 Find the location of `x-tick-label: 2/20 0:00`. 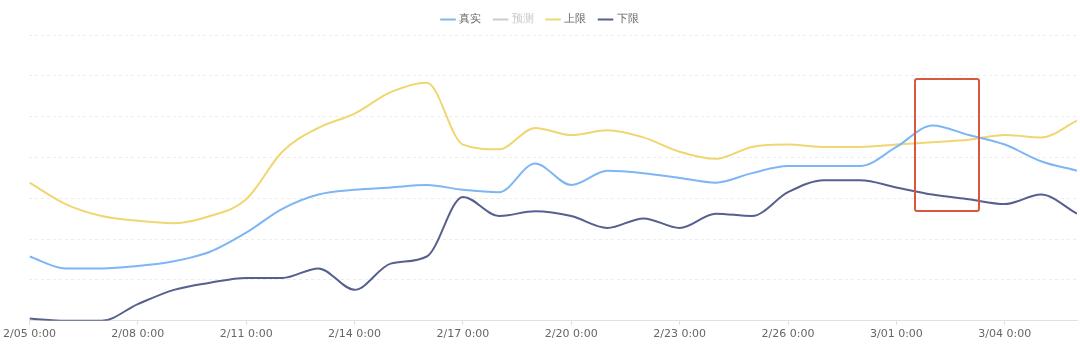

x-tick-label: 2/20 0:00 is located at coordinates (571, 334).